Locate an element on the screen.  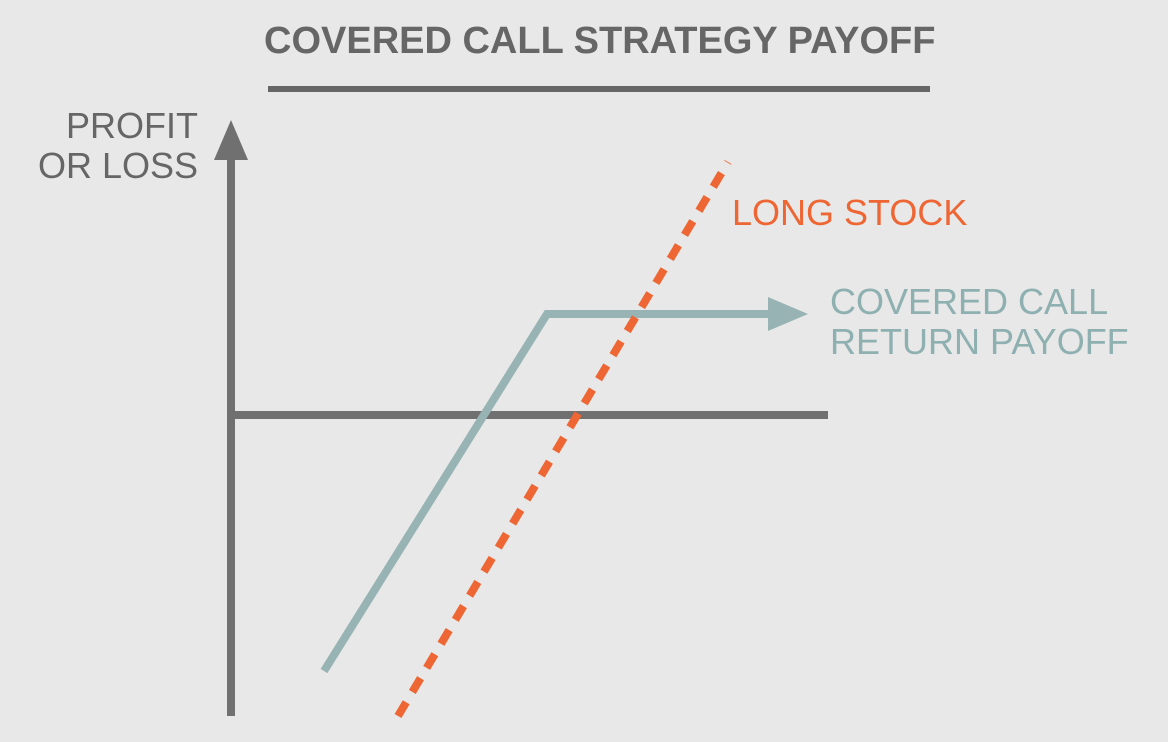
long-stock-label: LONG STOCK is located at coordinates (850, 212).